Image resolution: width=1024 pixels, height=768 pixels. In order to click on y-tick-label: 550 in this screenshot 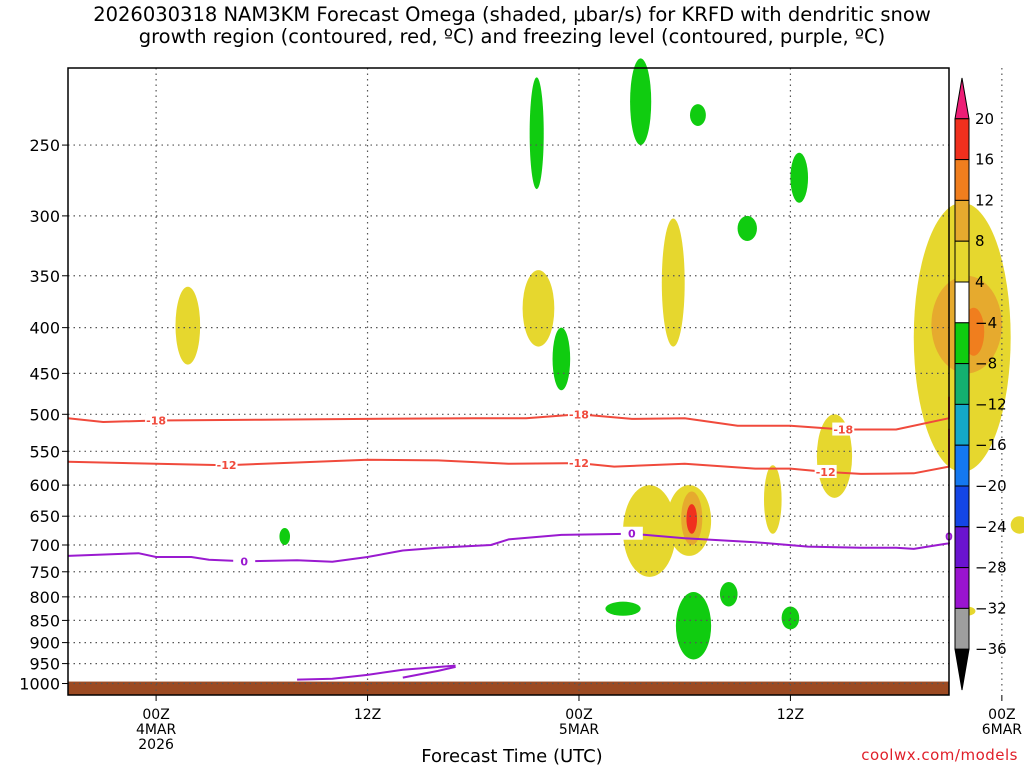, I will do `click(44, 451)`.